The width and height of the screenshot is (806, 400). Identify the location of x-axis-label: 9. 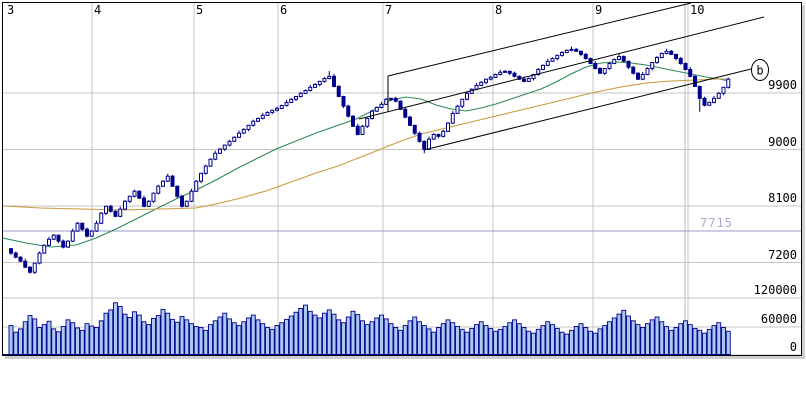
(599, 10).